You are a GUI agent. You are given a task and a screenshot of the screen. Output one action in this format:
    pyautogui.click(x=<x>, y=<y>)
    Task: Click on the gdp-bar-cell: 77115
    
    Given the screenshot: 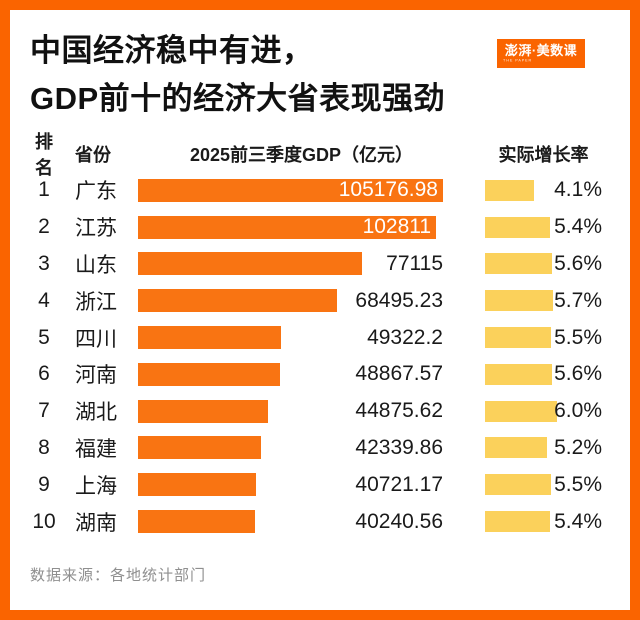 What is the action you would take?
    pyautogui.click(x=290, y=263)
    